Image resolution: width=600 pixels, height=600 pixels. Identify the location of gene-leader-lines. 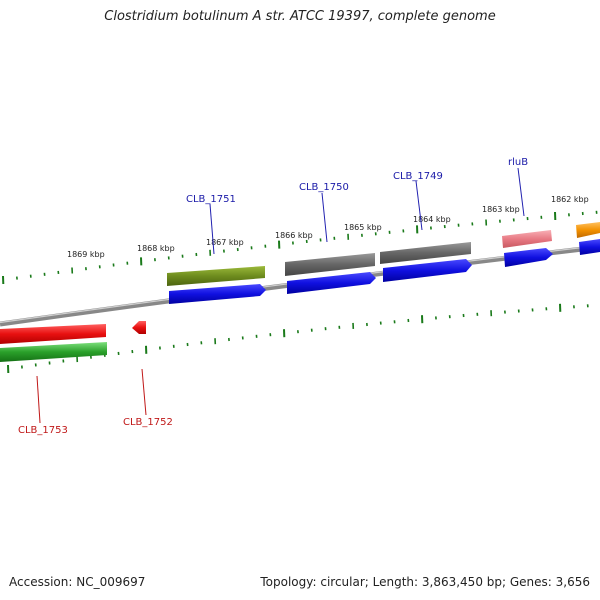
(367, 211).